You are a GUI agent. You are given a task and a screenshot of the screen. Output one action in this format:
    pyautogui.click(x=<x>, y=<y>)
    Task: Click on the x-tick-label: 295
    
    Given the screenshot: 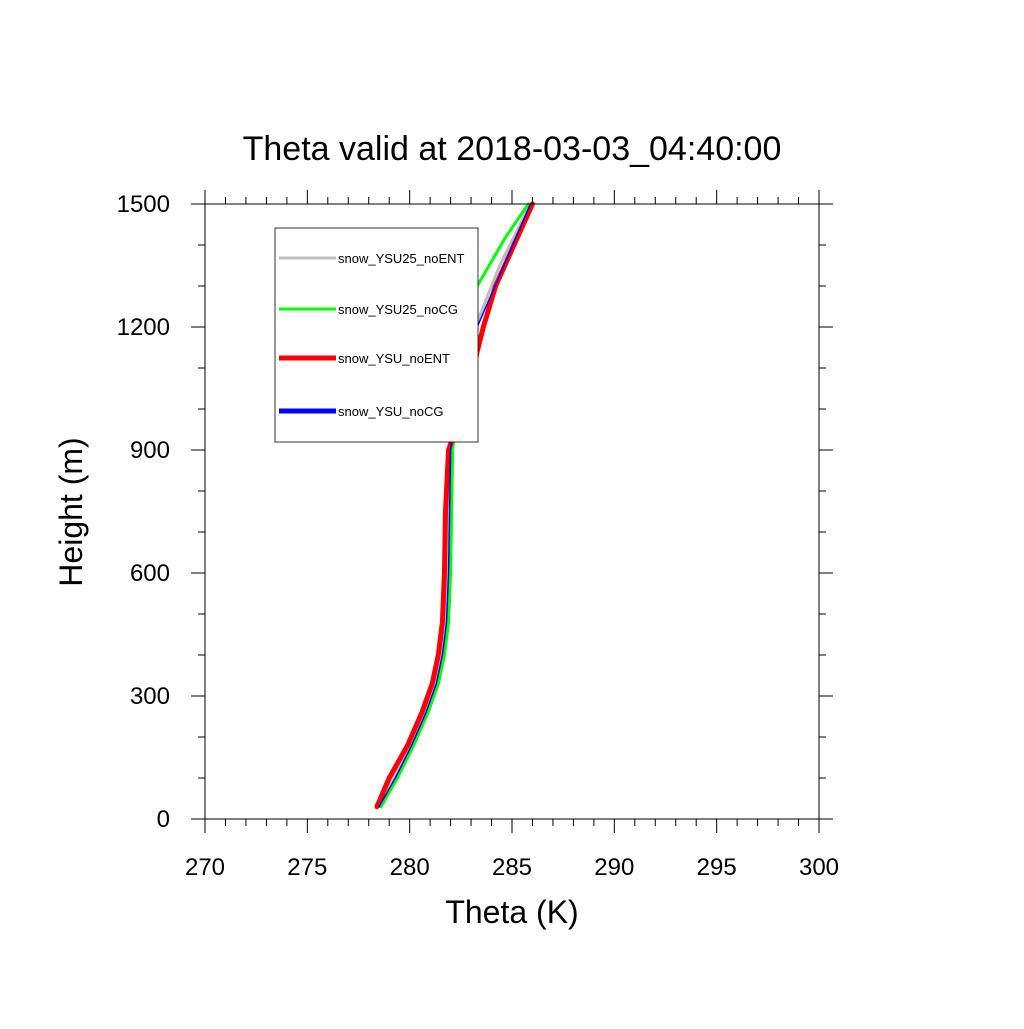 What is the action you would take?
    pyautogui.click(x=717, y=867)
    